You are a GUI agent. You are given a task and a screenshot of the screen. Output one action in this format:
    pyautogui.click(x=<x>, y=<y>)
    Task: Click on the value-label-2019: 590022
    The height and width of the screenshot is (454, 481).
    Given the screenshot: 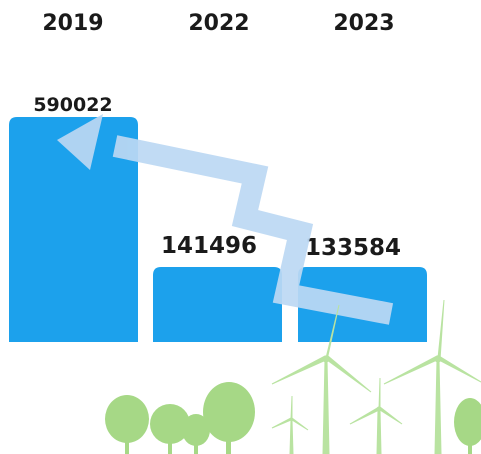 What is the action you would take?
    pyautogui.click(x=72, y=105)
    